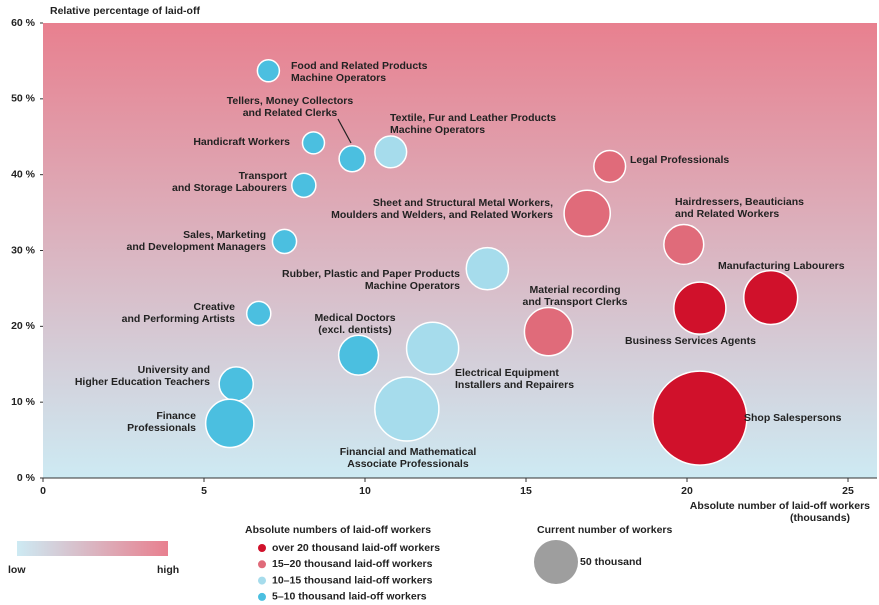 The image size is (879, 605). Describe the element at coordinates (349, 597) in the screenshot. I see `legend-label: 5–10 thousand laid-off workers` at that location.